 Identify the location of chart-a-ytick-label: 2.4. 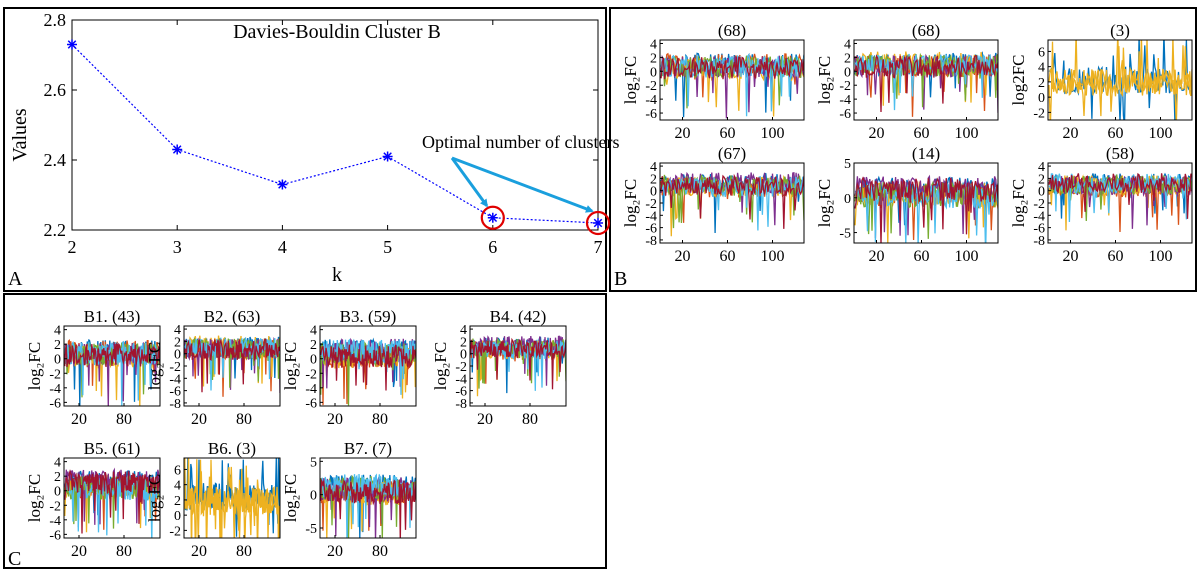
(55, 160).